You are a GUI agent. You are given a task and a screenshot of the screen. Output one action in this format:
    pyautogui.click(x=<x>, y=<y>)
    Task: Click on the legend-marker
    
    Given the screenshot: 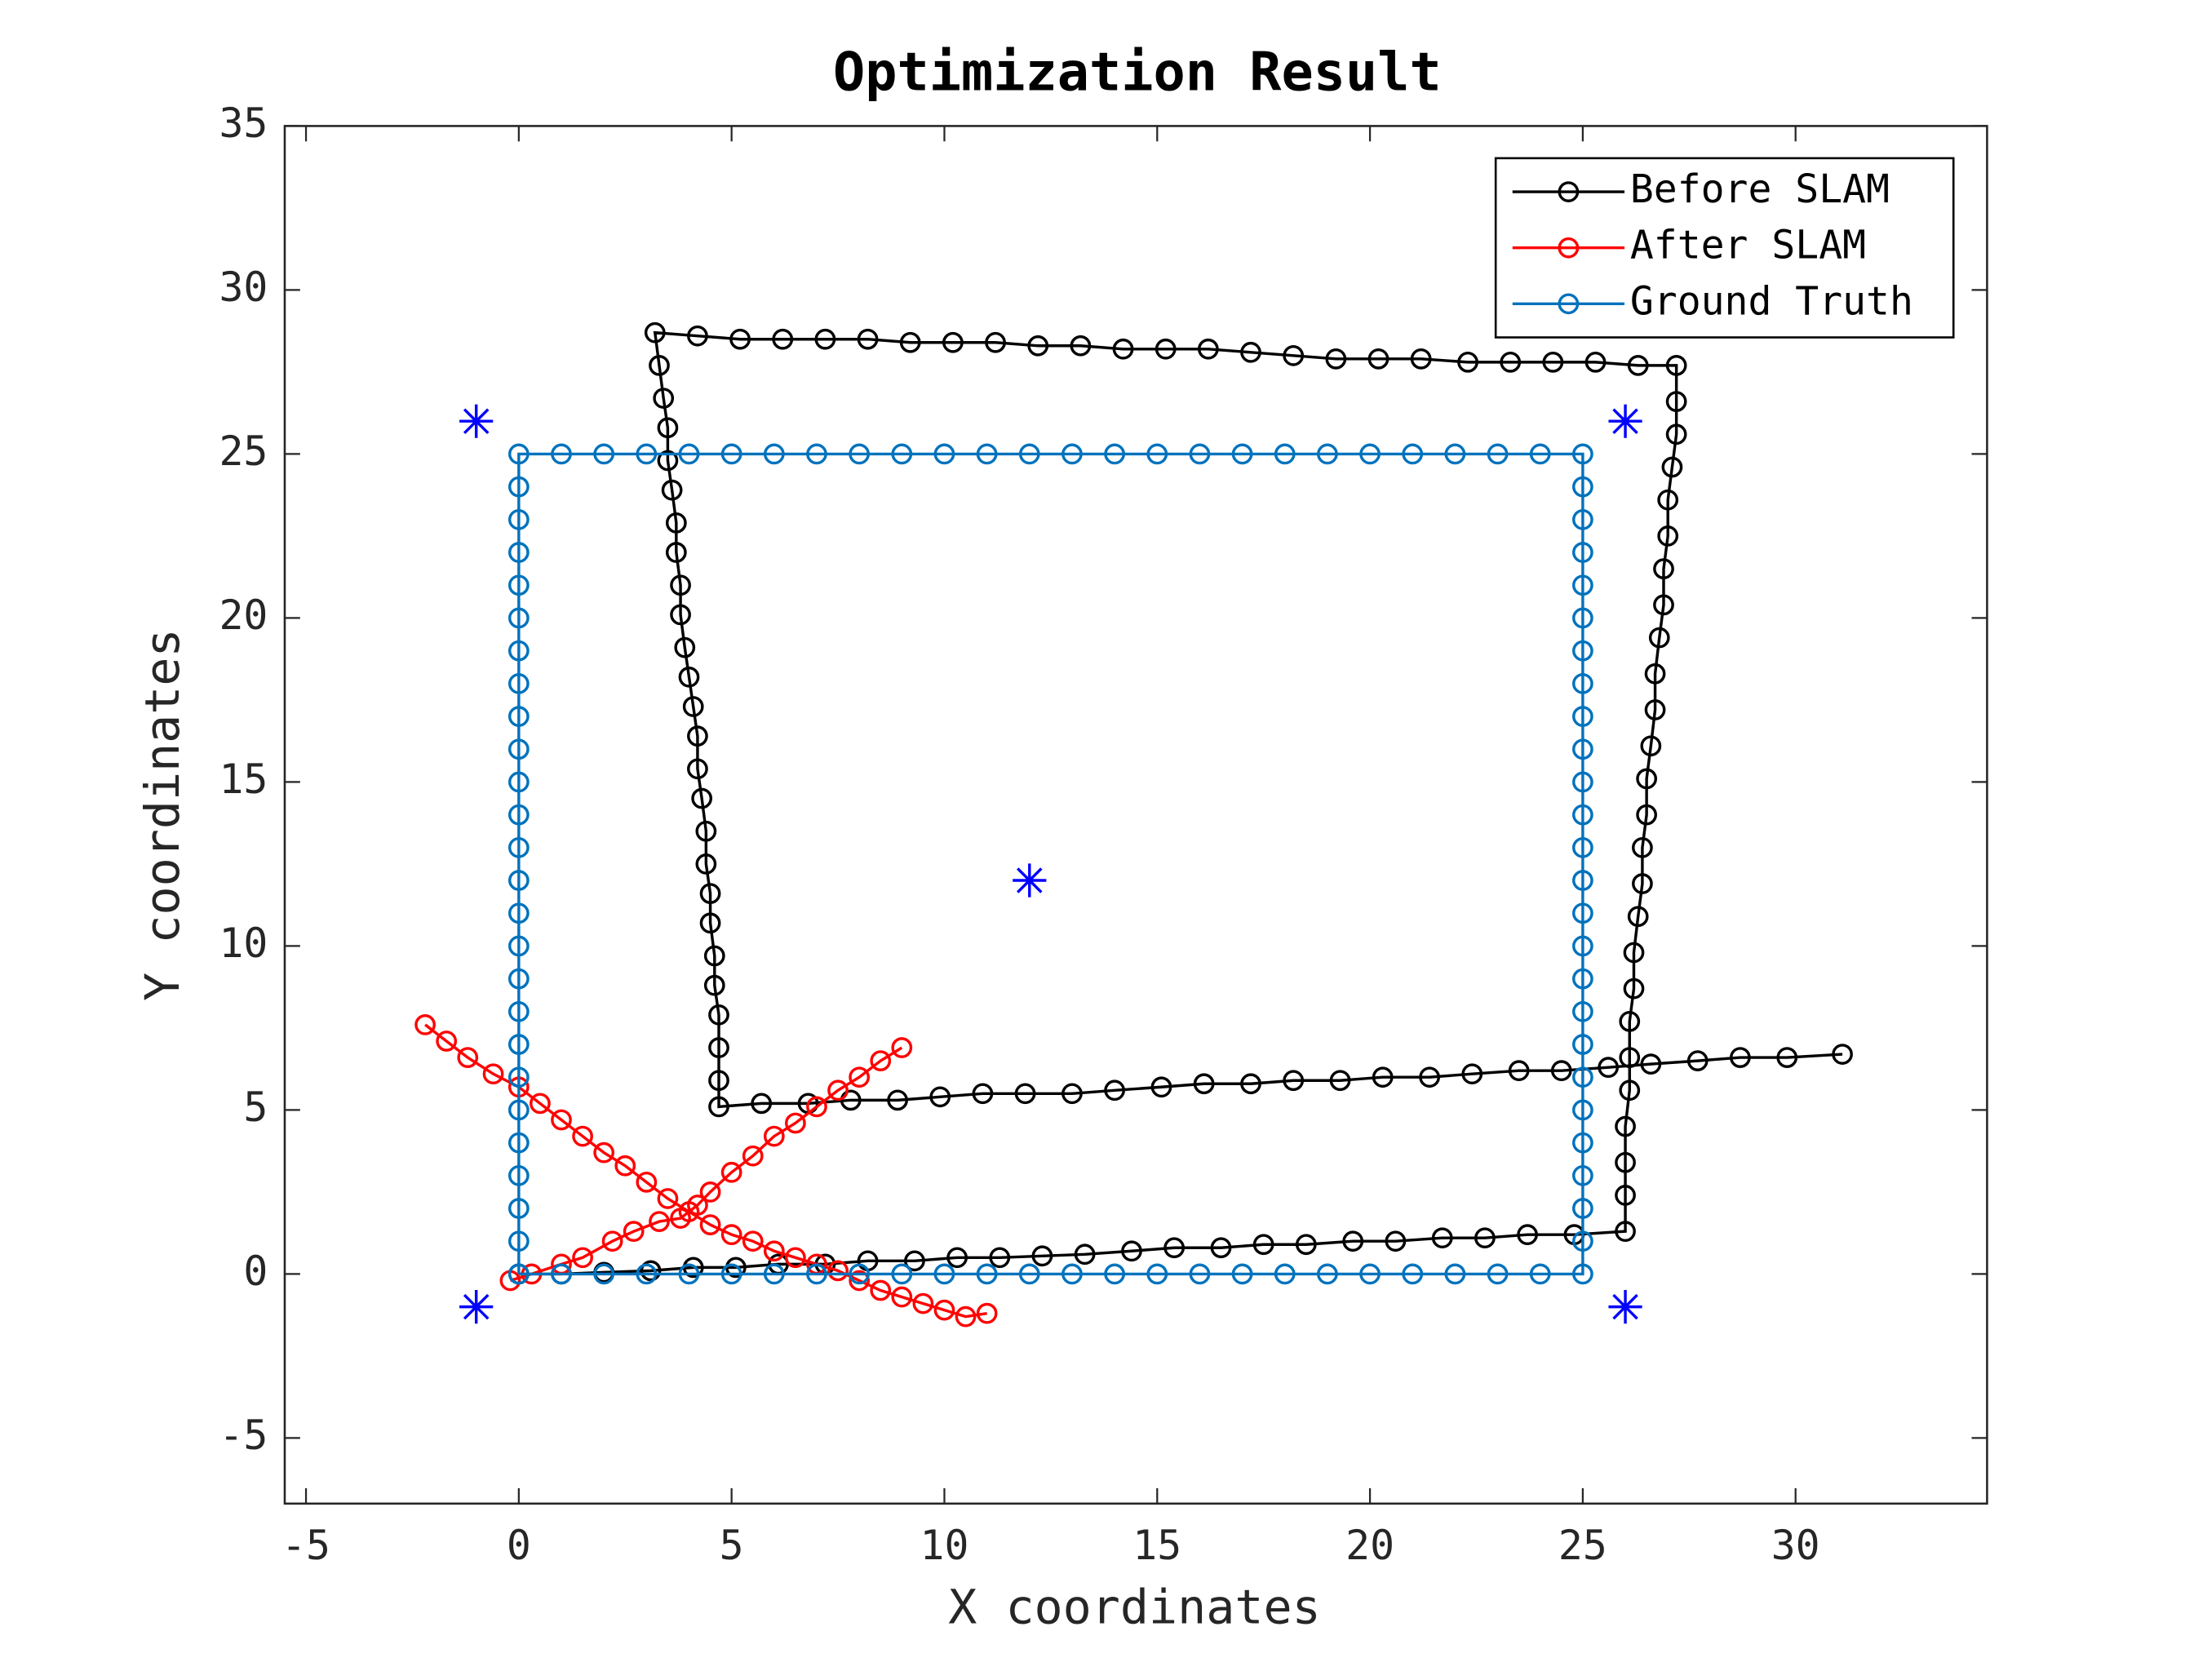 What is the action you would take?
    pyautogui.click(x=1569, y=304)
    